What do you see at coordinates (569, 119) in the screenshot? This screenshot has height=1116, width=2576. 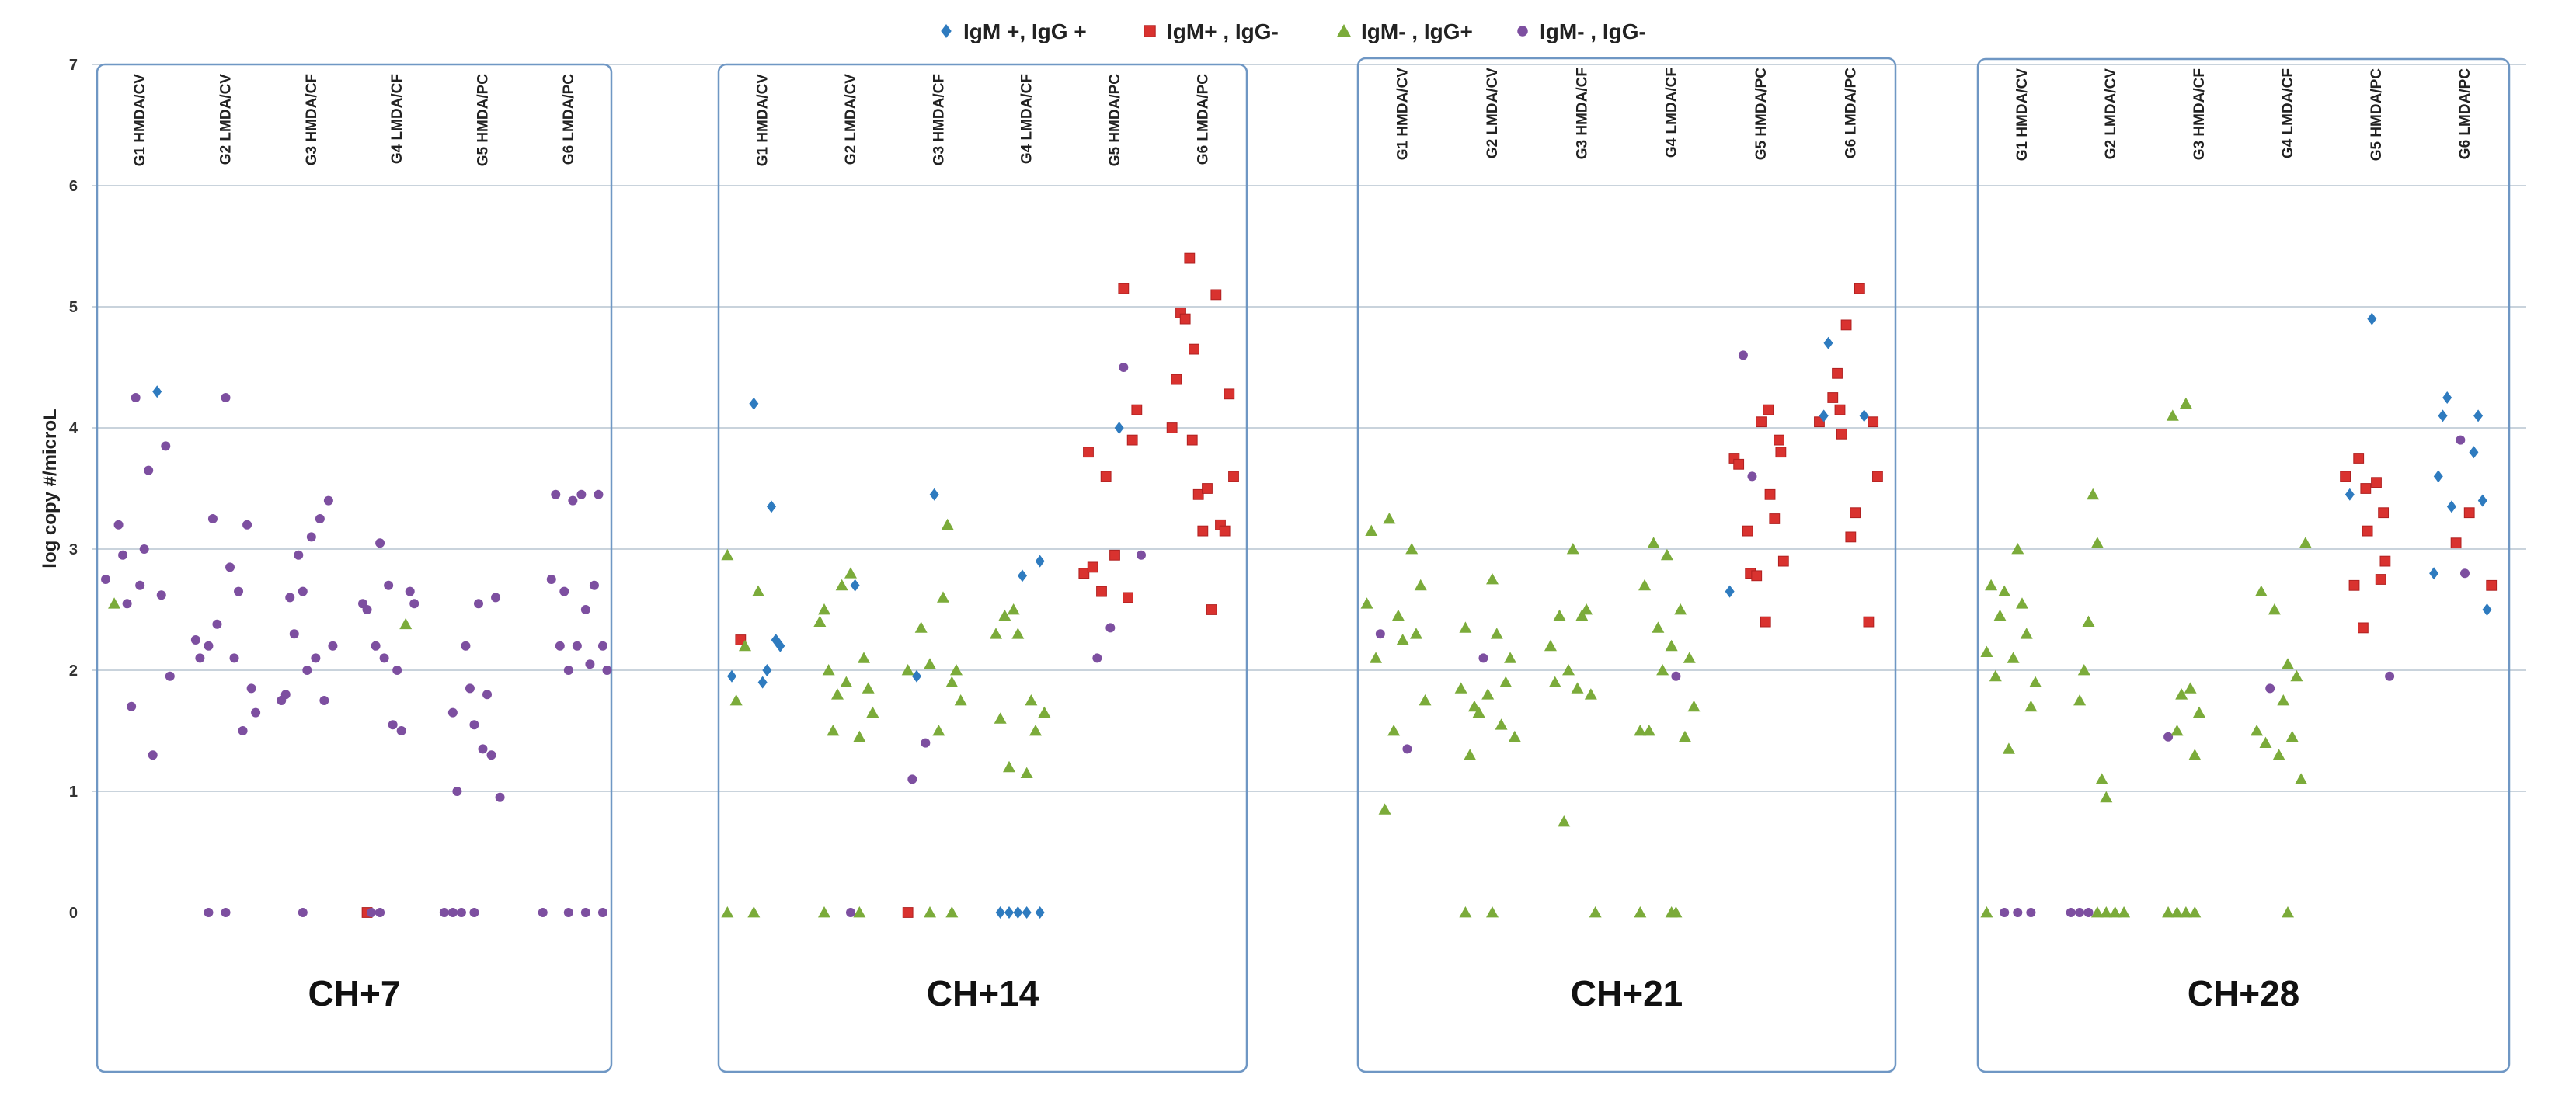 I see `group-label: G6 LMDA/PC` at bounding box center [569, 119].